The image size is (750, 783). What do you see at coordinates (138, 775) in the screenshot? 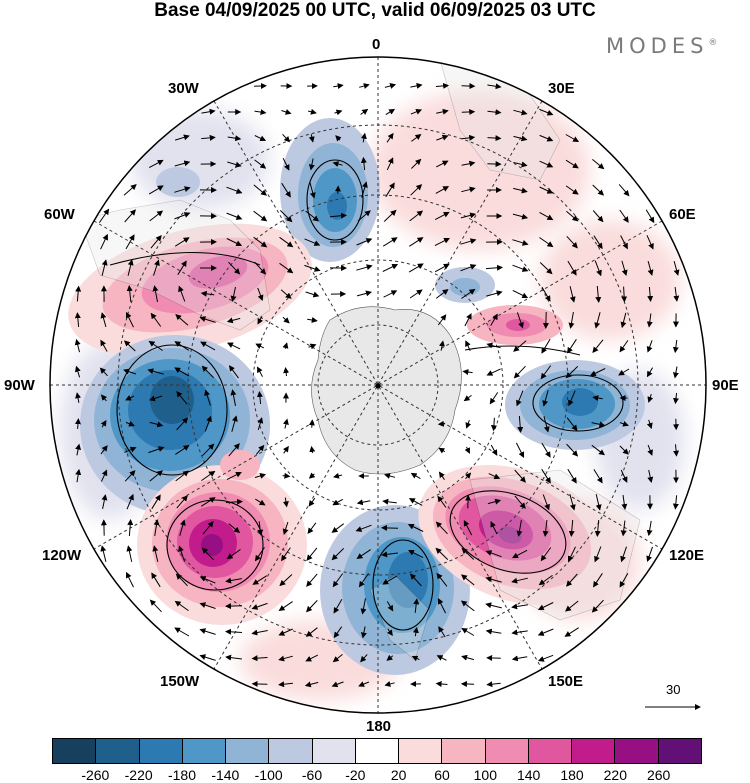
I see `colorbar-tick-label: -220` at bounding box center [138, 775].